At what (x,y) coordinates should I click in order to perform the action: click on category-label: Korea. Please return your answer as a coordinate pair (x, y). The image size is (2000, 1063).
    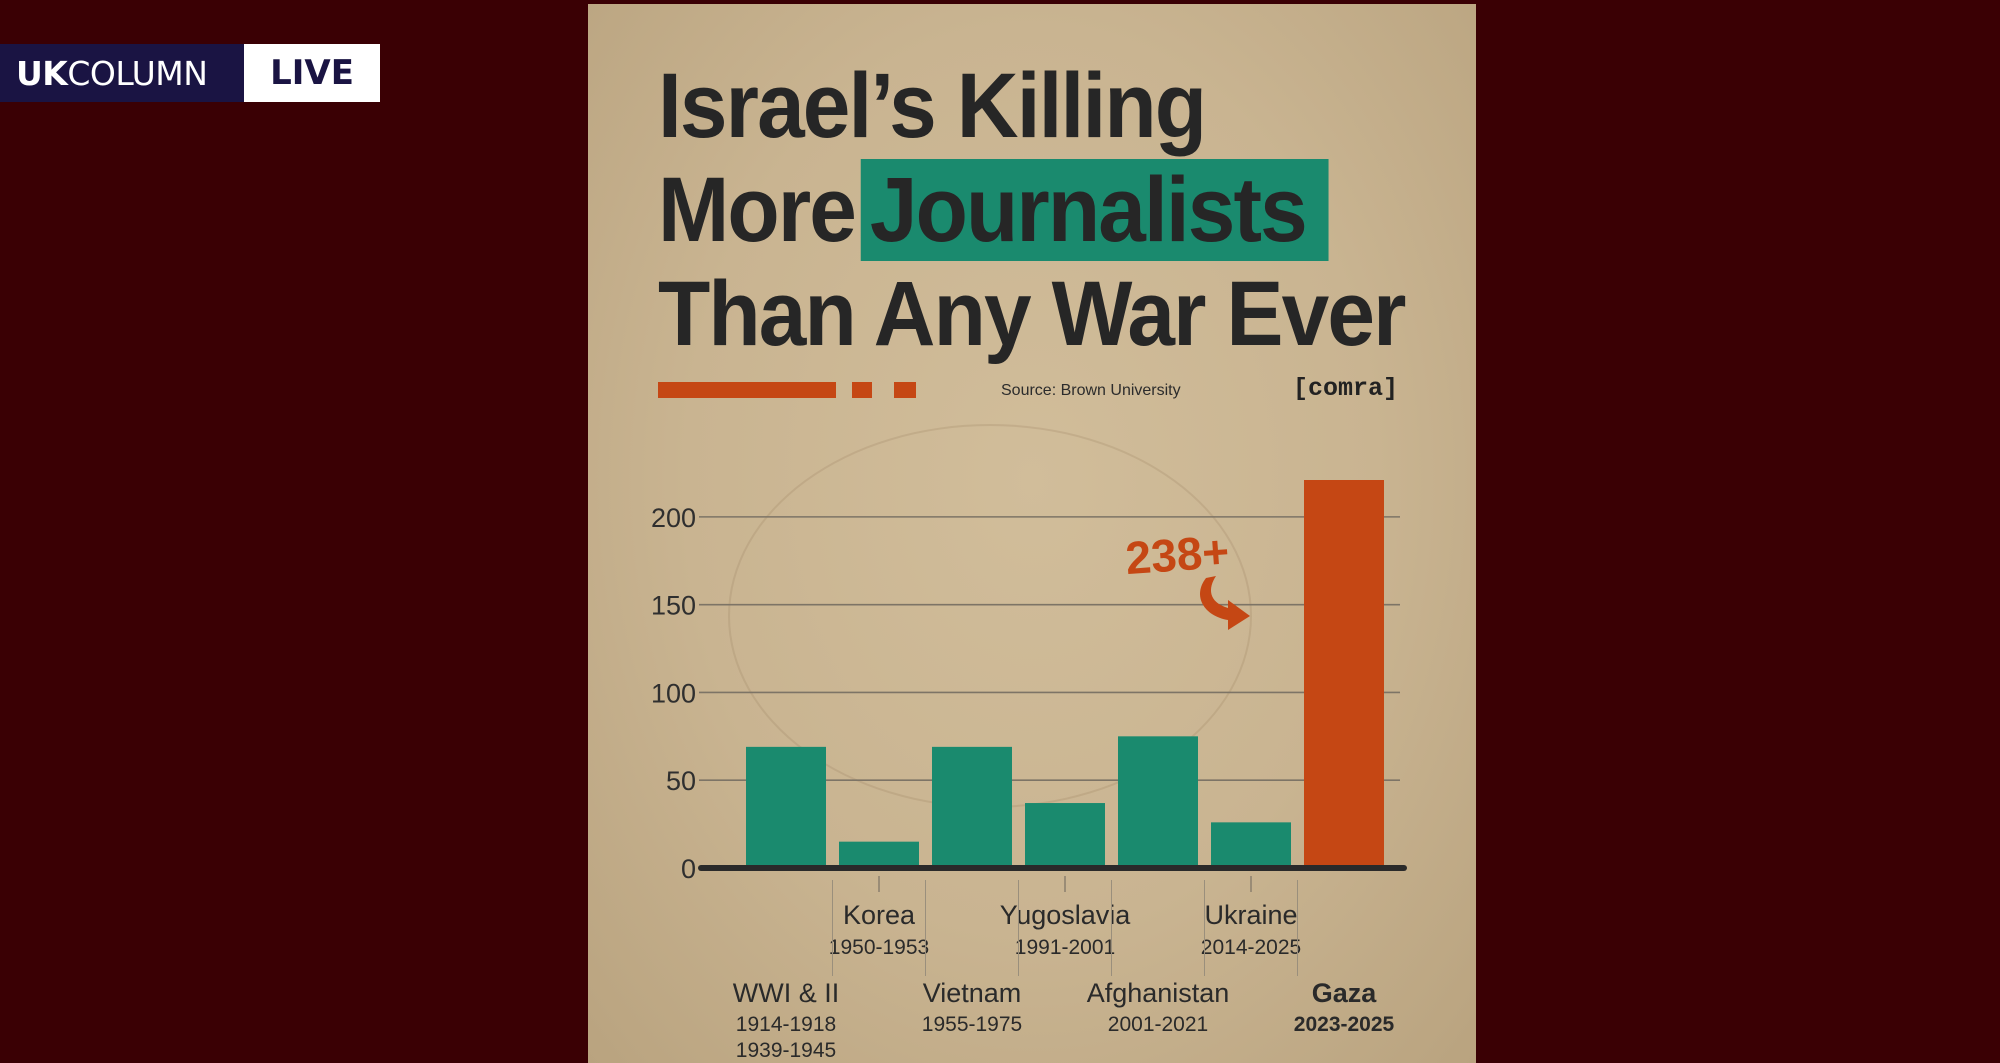
    Looking at the image, I should click on (879, 915).